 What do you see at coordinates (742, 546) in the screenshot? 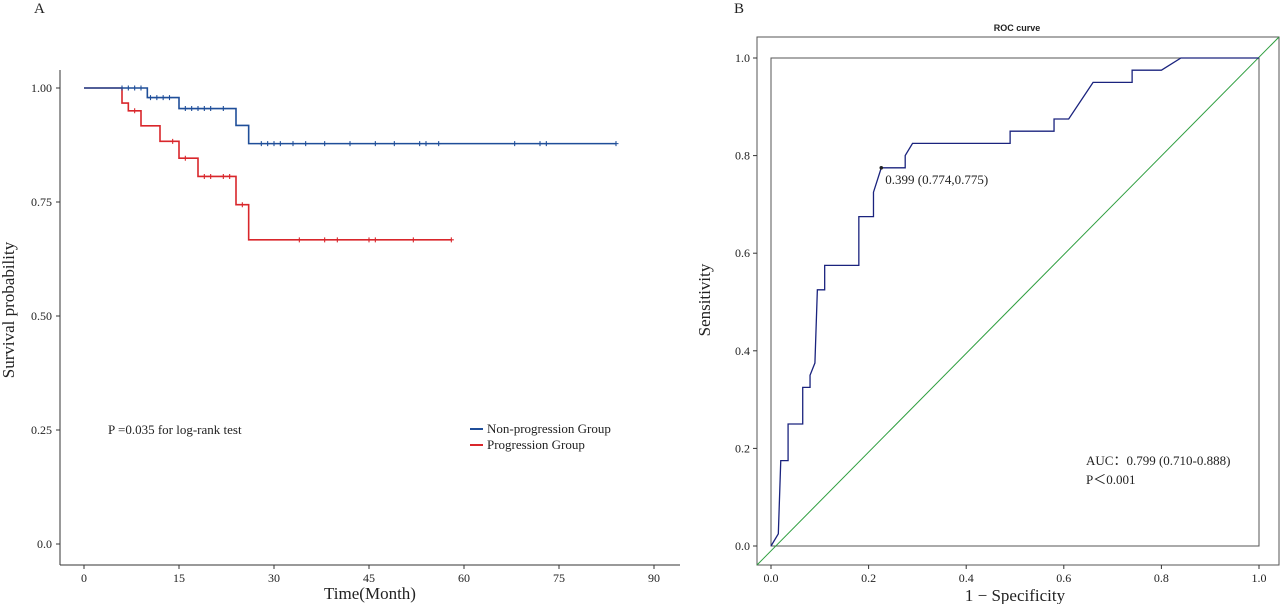
I see `roc-y-tick-label: 0.0` at bounding box center [742, 546].